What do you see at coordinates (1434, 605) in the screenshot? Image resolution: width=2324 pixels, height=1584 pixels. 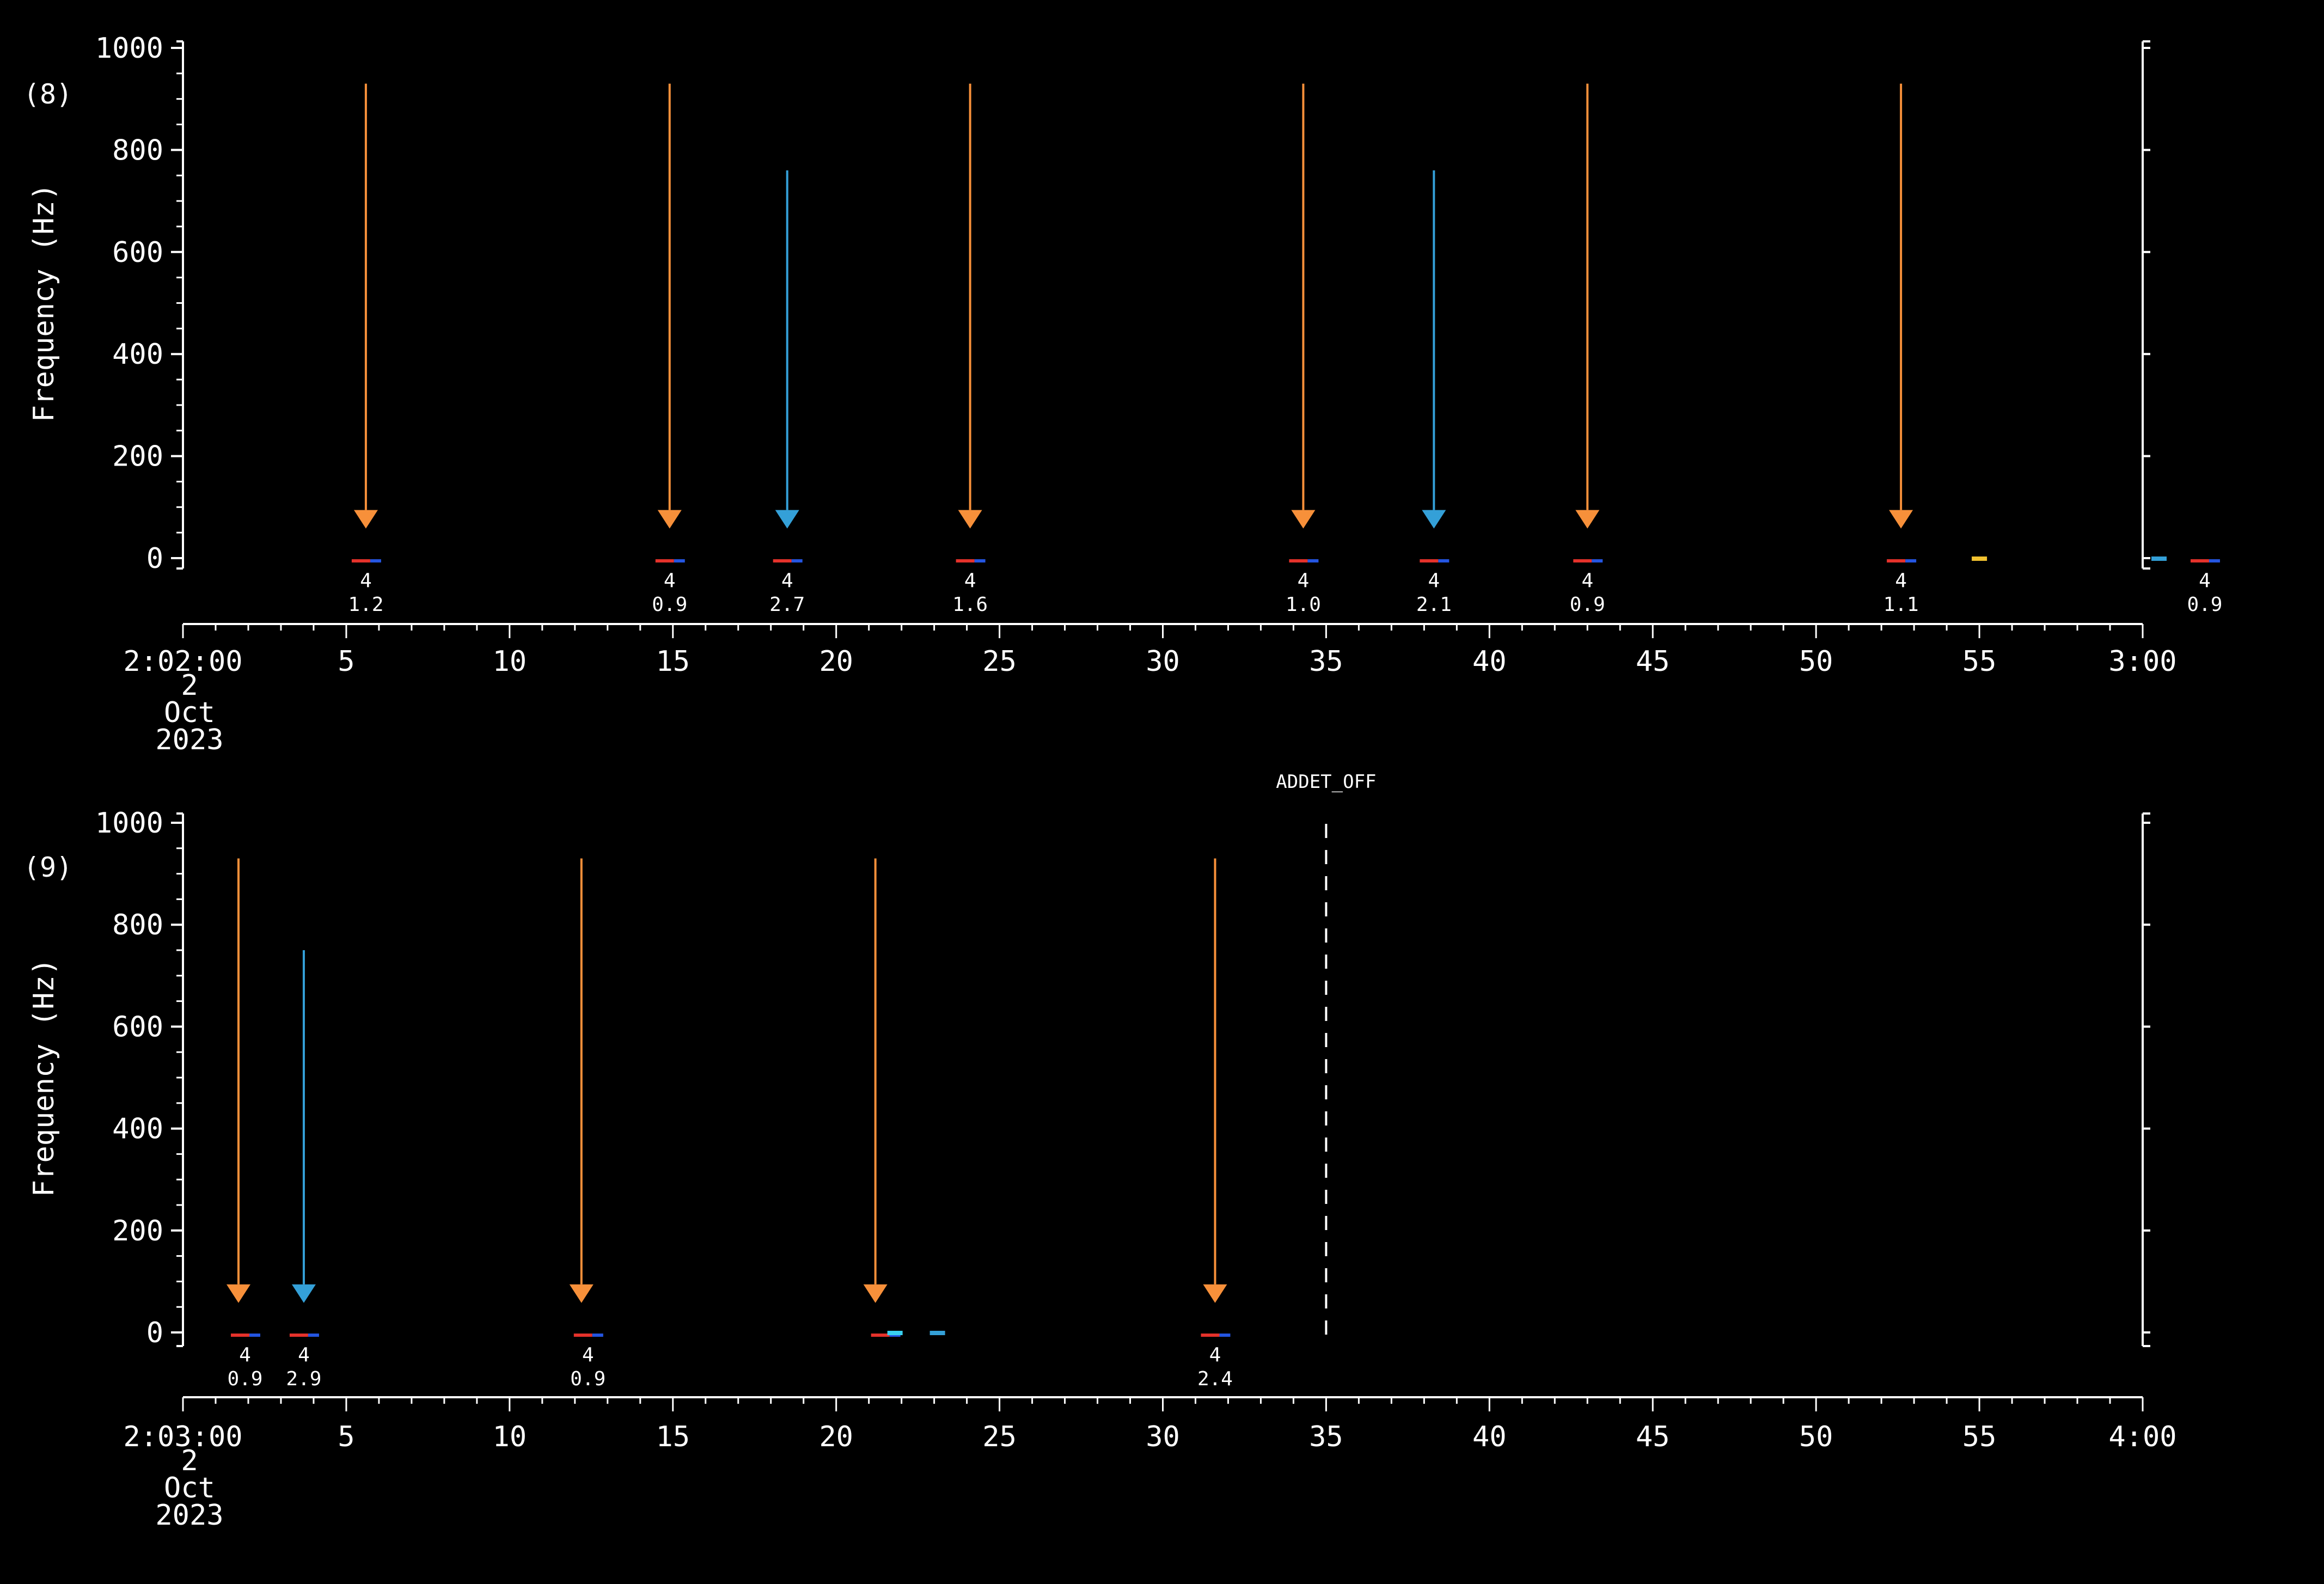 I see `event-value-label: 2.1` at bounding box center [1434, 605].